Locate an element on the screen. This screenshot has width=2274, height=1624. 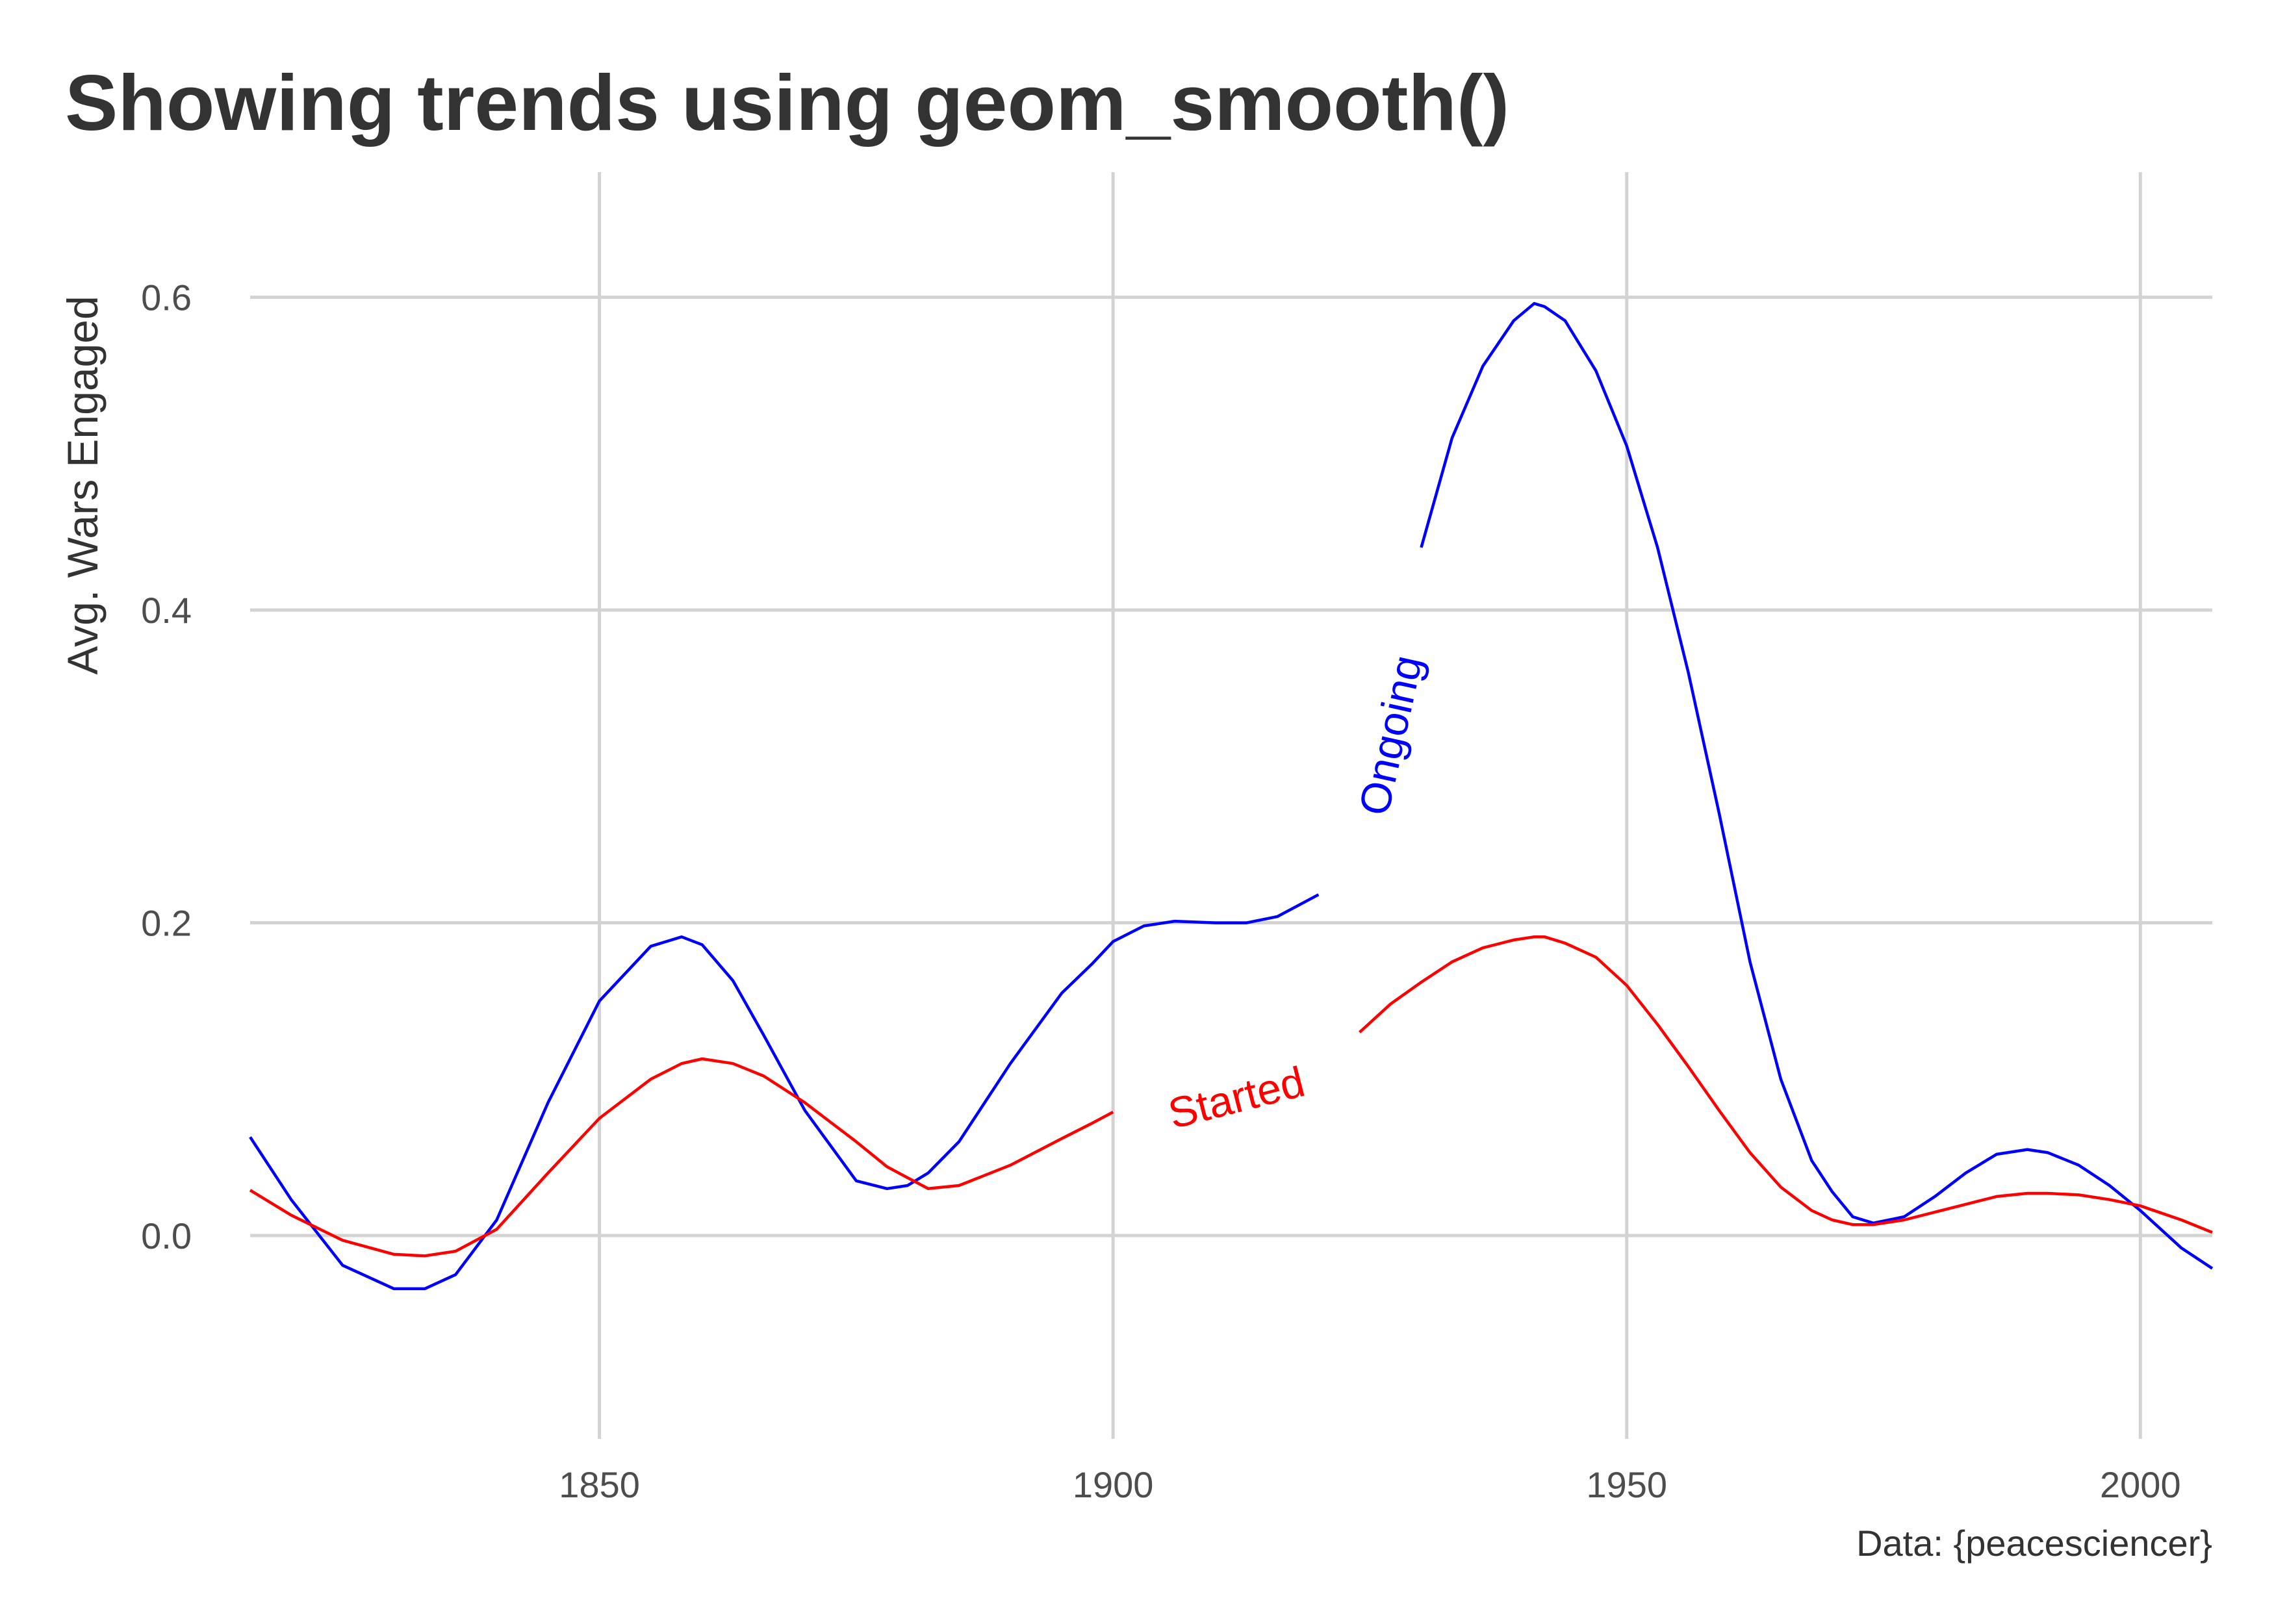
y-axis-label: Avg. Wars Engaged is located at coordinates (82, 485).